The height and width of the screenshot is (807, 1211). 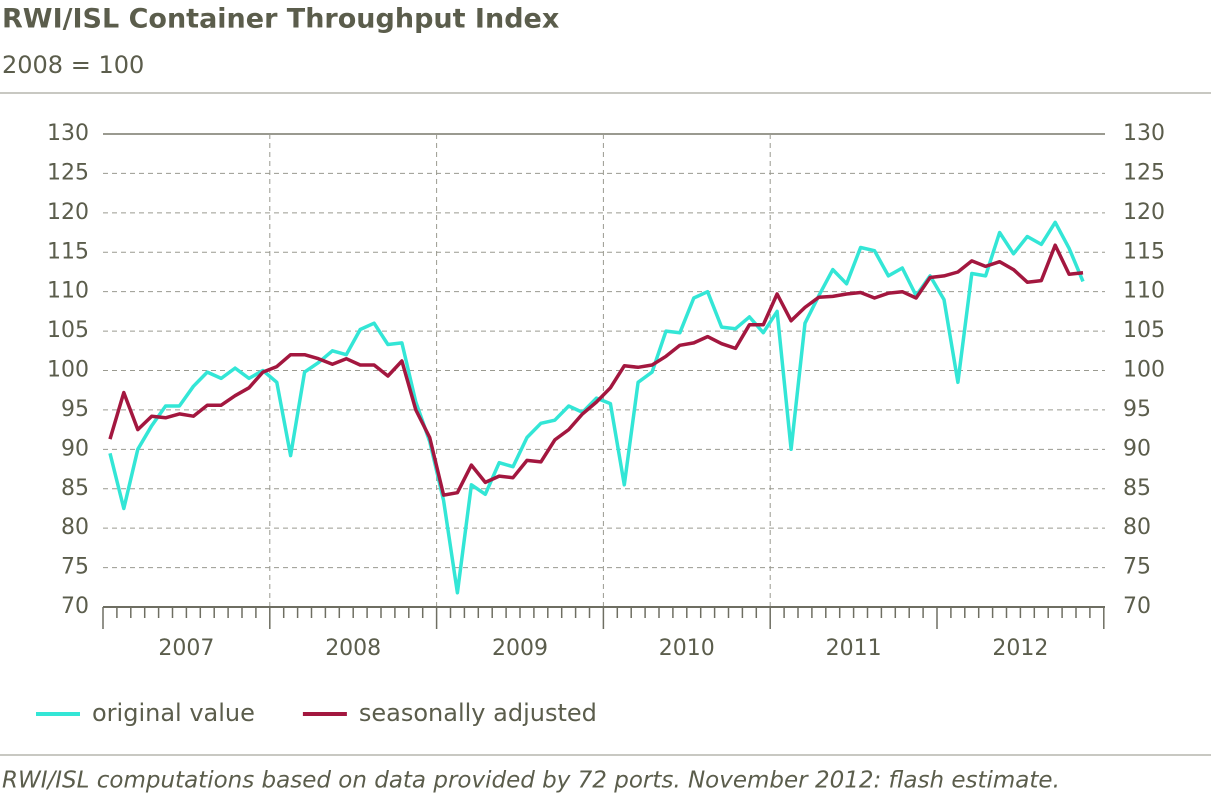 I want to click on y2-tick-label: 75, so click(x=1137, y=567).